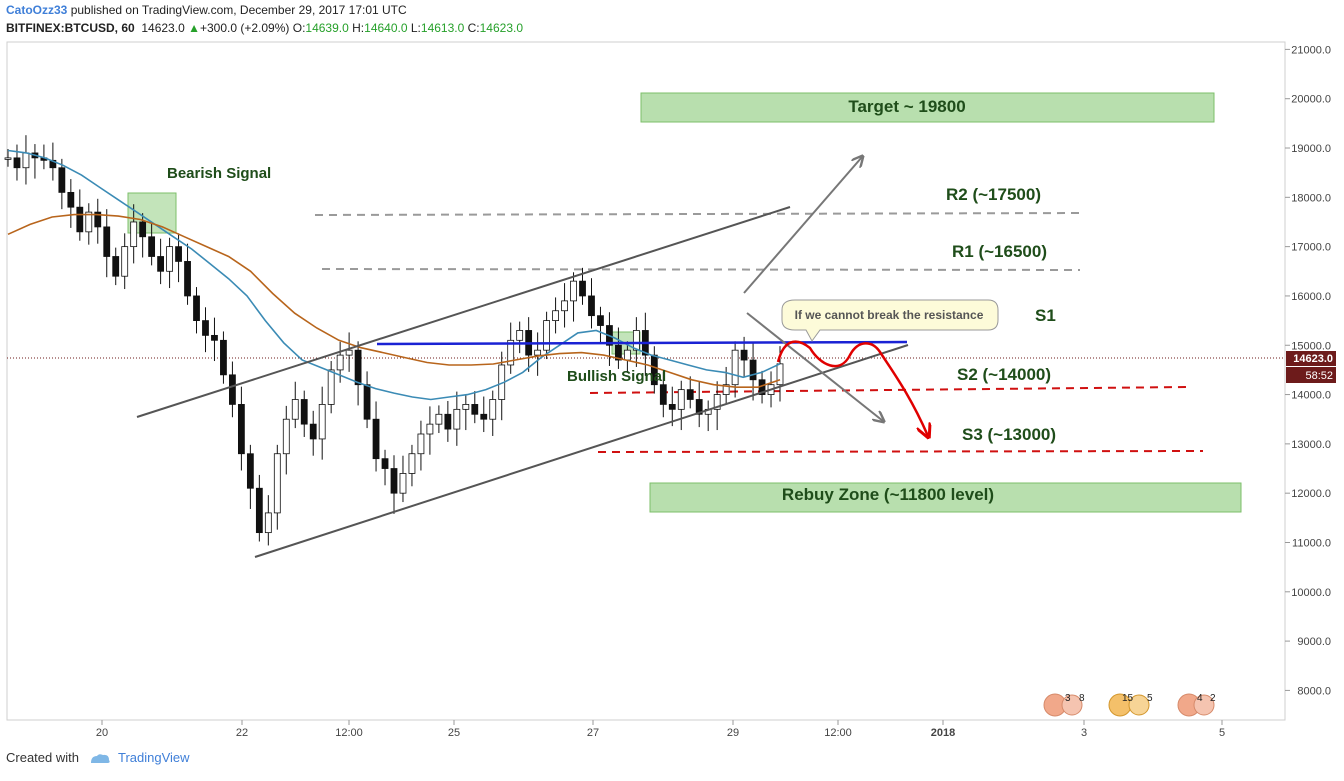 Image resolution: width=1344 pixels, height=781 pixels. I want to click on ema-slow-line, so click(394, 300).